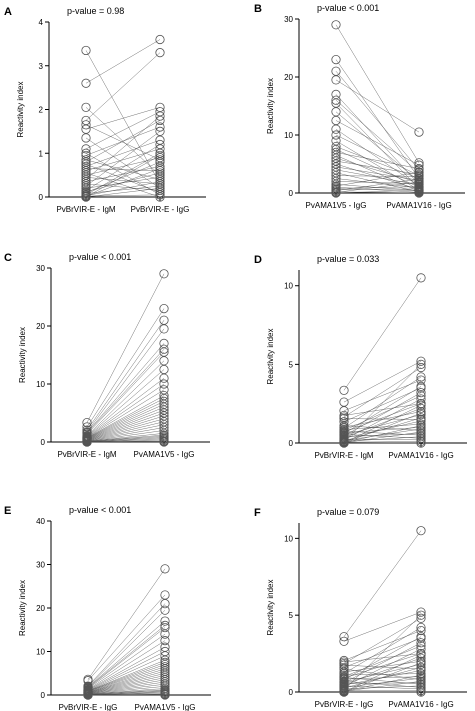 This screenshot has width=475, height=711. What do you see at coordinates (43, 442) in the screenshot?
I see `y-tick-label: 0` at bounding box center [43, 442].